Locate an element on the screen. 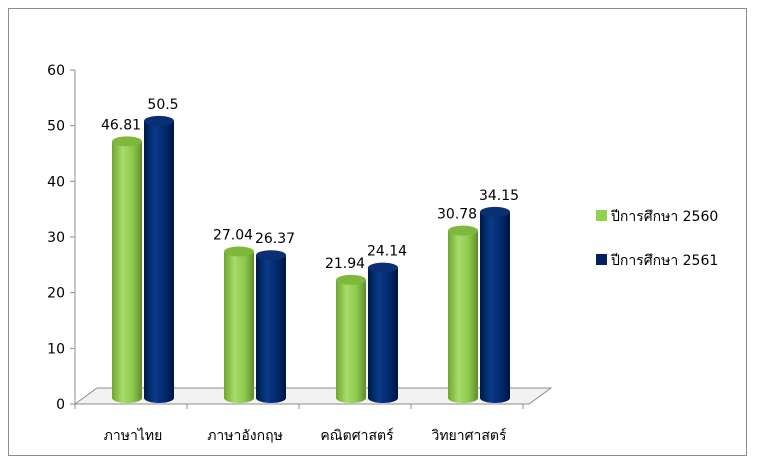  x-category-label: ภาษาไทย is located at coordinates (133, 435).